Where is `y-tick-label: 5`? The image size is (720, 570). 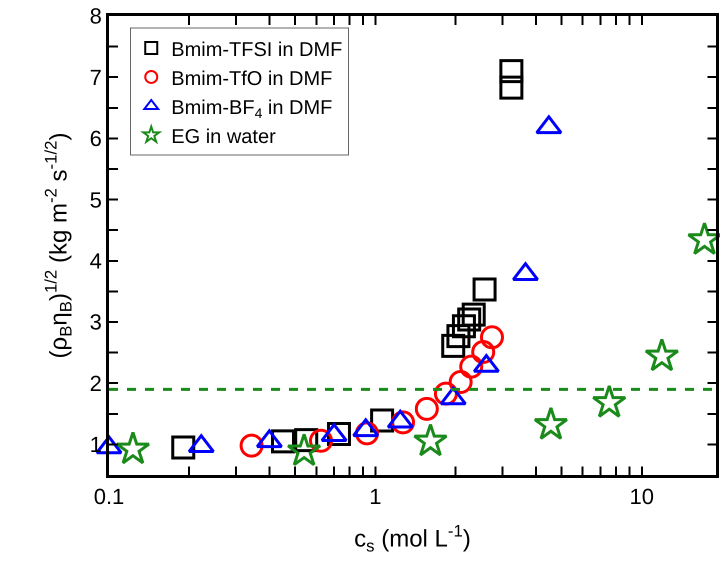
y-tick-label: 5 is located at coordinates (96, 199).